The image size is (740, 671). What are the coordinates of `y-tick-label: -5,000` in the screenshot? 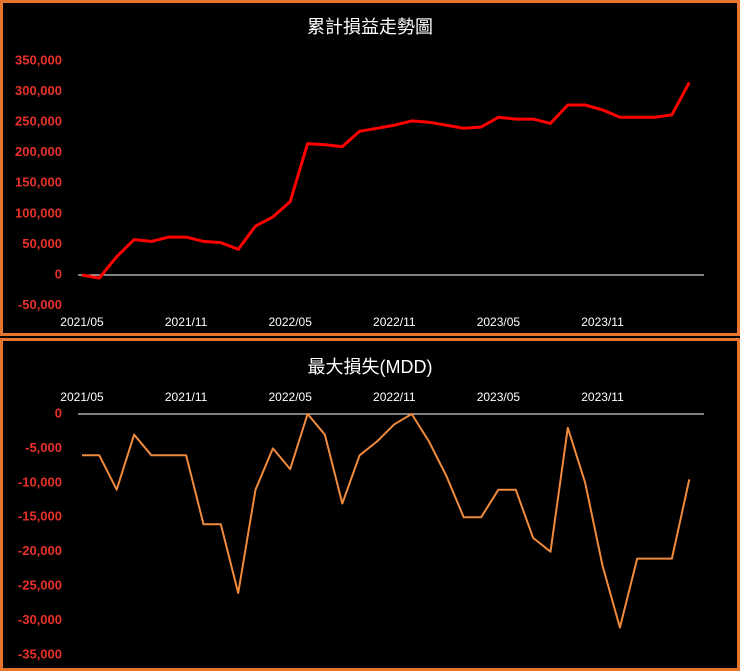 It's located at (43, 447).